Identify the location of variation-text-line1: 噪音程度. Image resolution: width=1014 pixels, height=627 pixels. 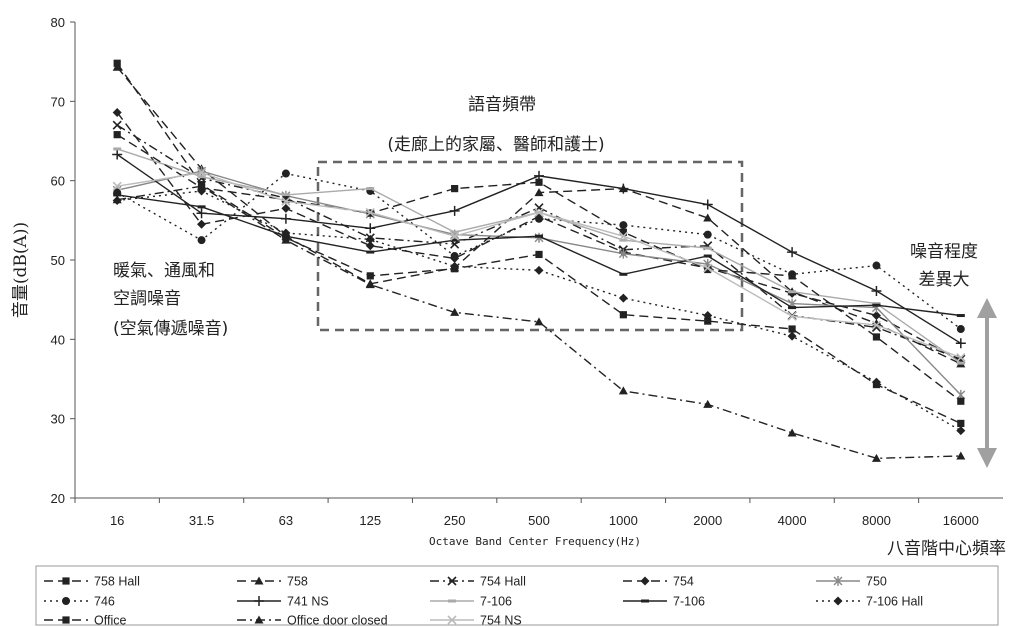
(944, 252).